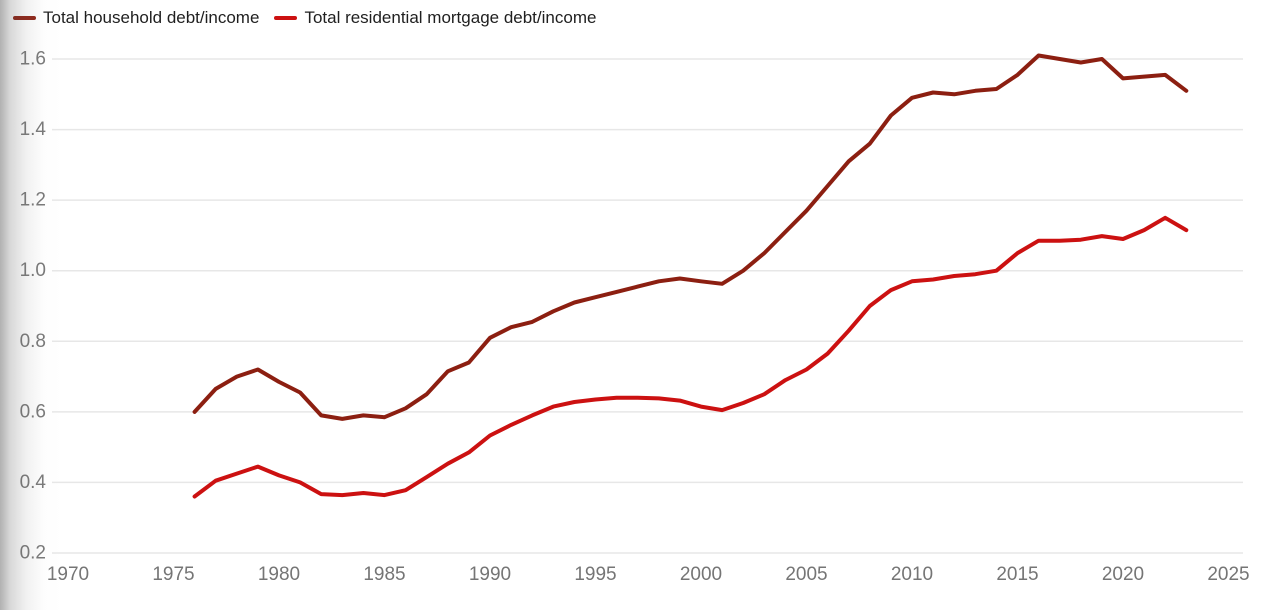 The height and width of the screenshot is (610, 1280). What do you see at coordinates (68, 574) in the screenshot?
I see `x-tick-label: 1970` at bounding box center [68, 574].